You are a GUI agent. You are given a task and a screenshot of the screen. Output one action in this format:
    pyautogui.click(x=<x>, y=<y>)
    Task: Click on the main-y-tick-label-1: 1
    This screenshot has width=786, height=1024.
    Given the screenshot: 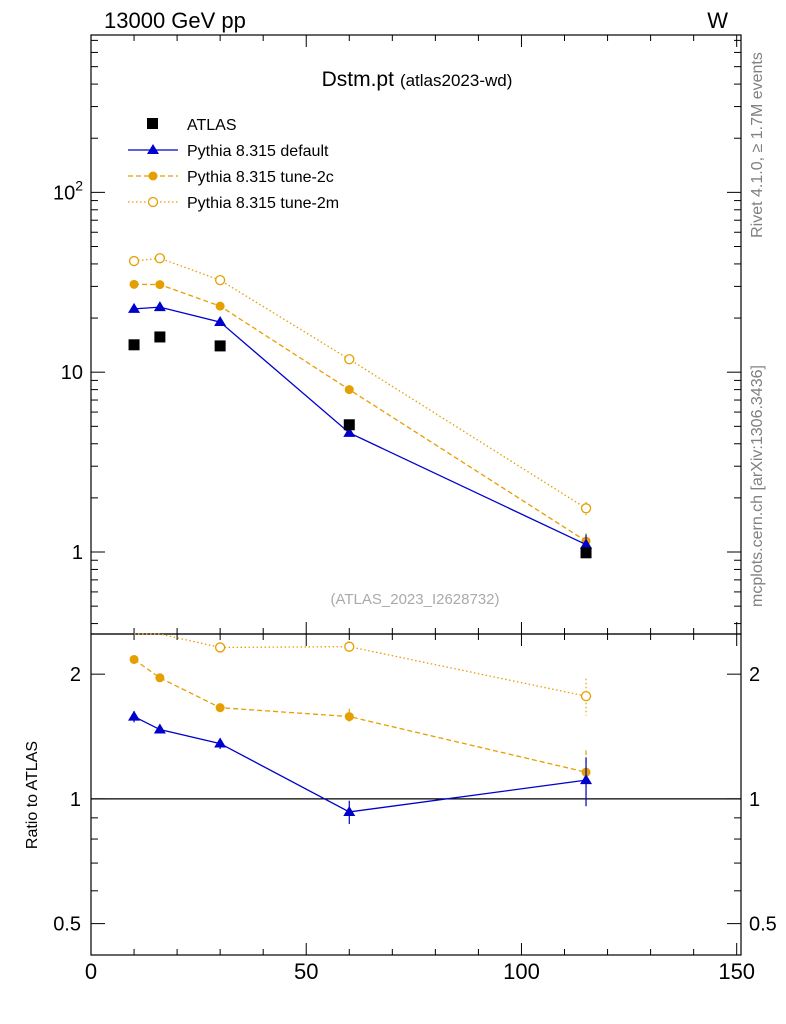 What is the action you would take?
    pyautogui.click(x=77, y=553)
    